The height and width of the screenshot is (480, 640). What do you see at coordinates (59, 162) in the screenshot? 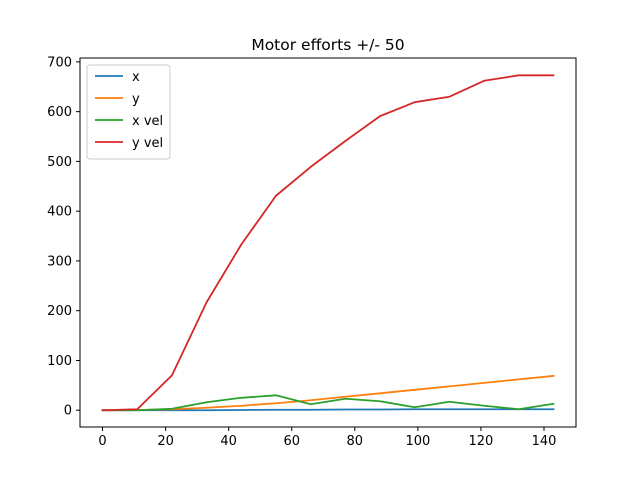
I see `y-tick-label: 500` at bounding box center [59, 162].